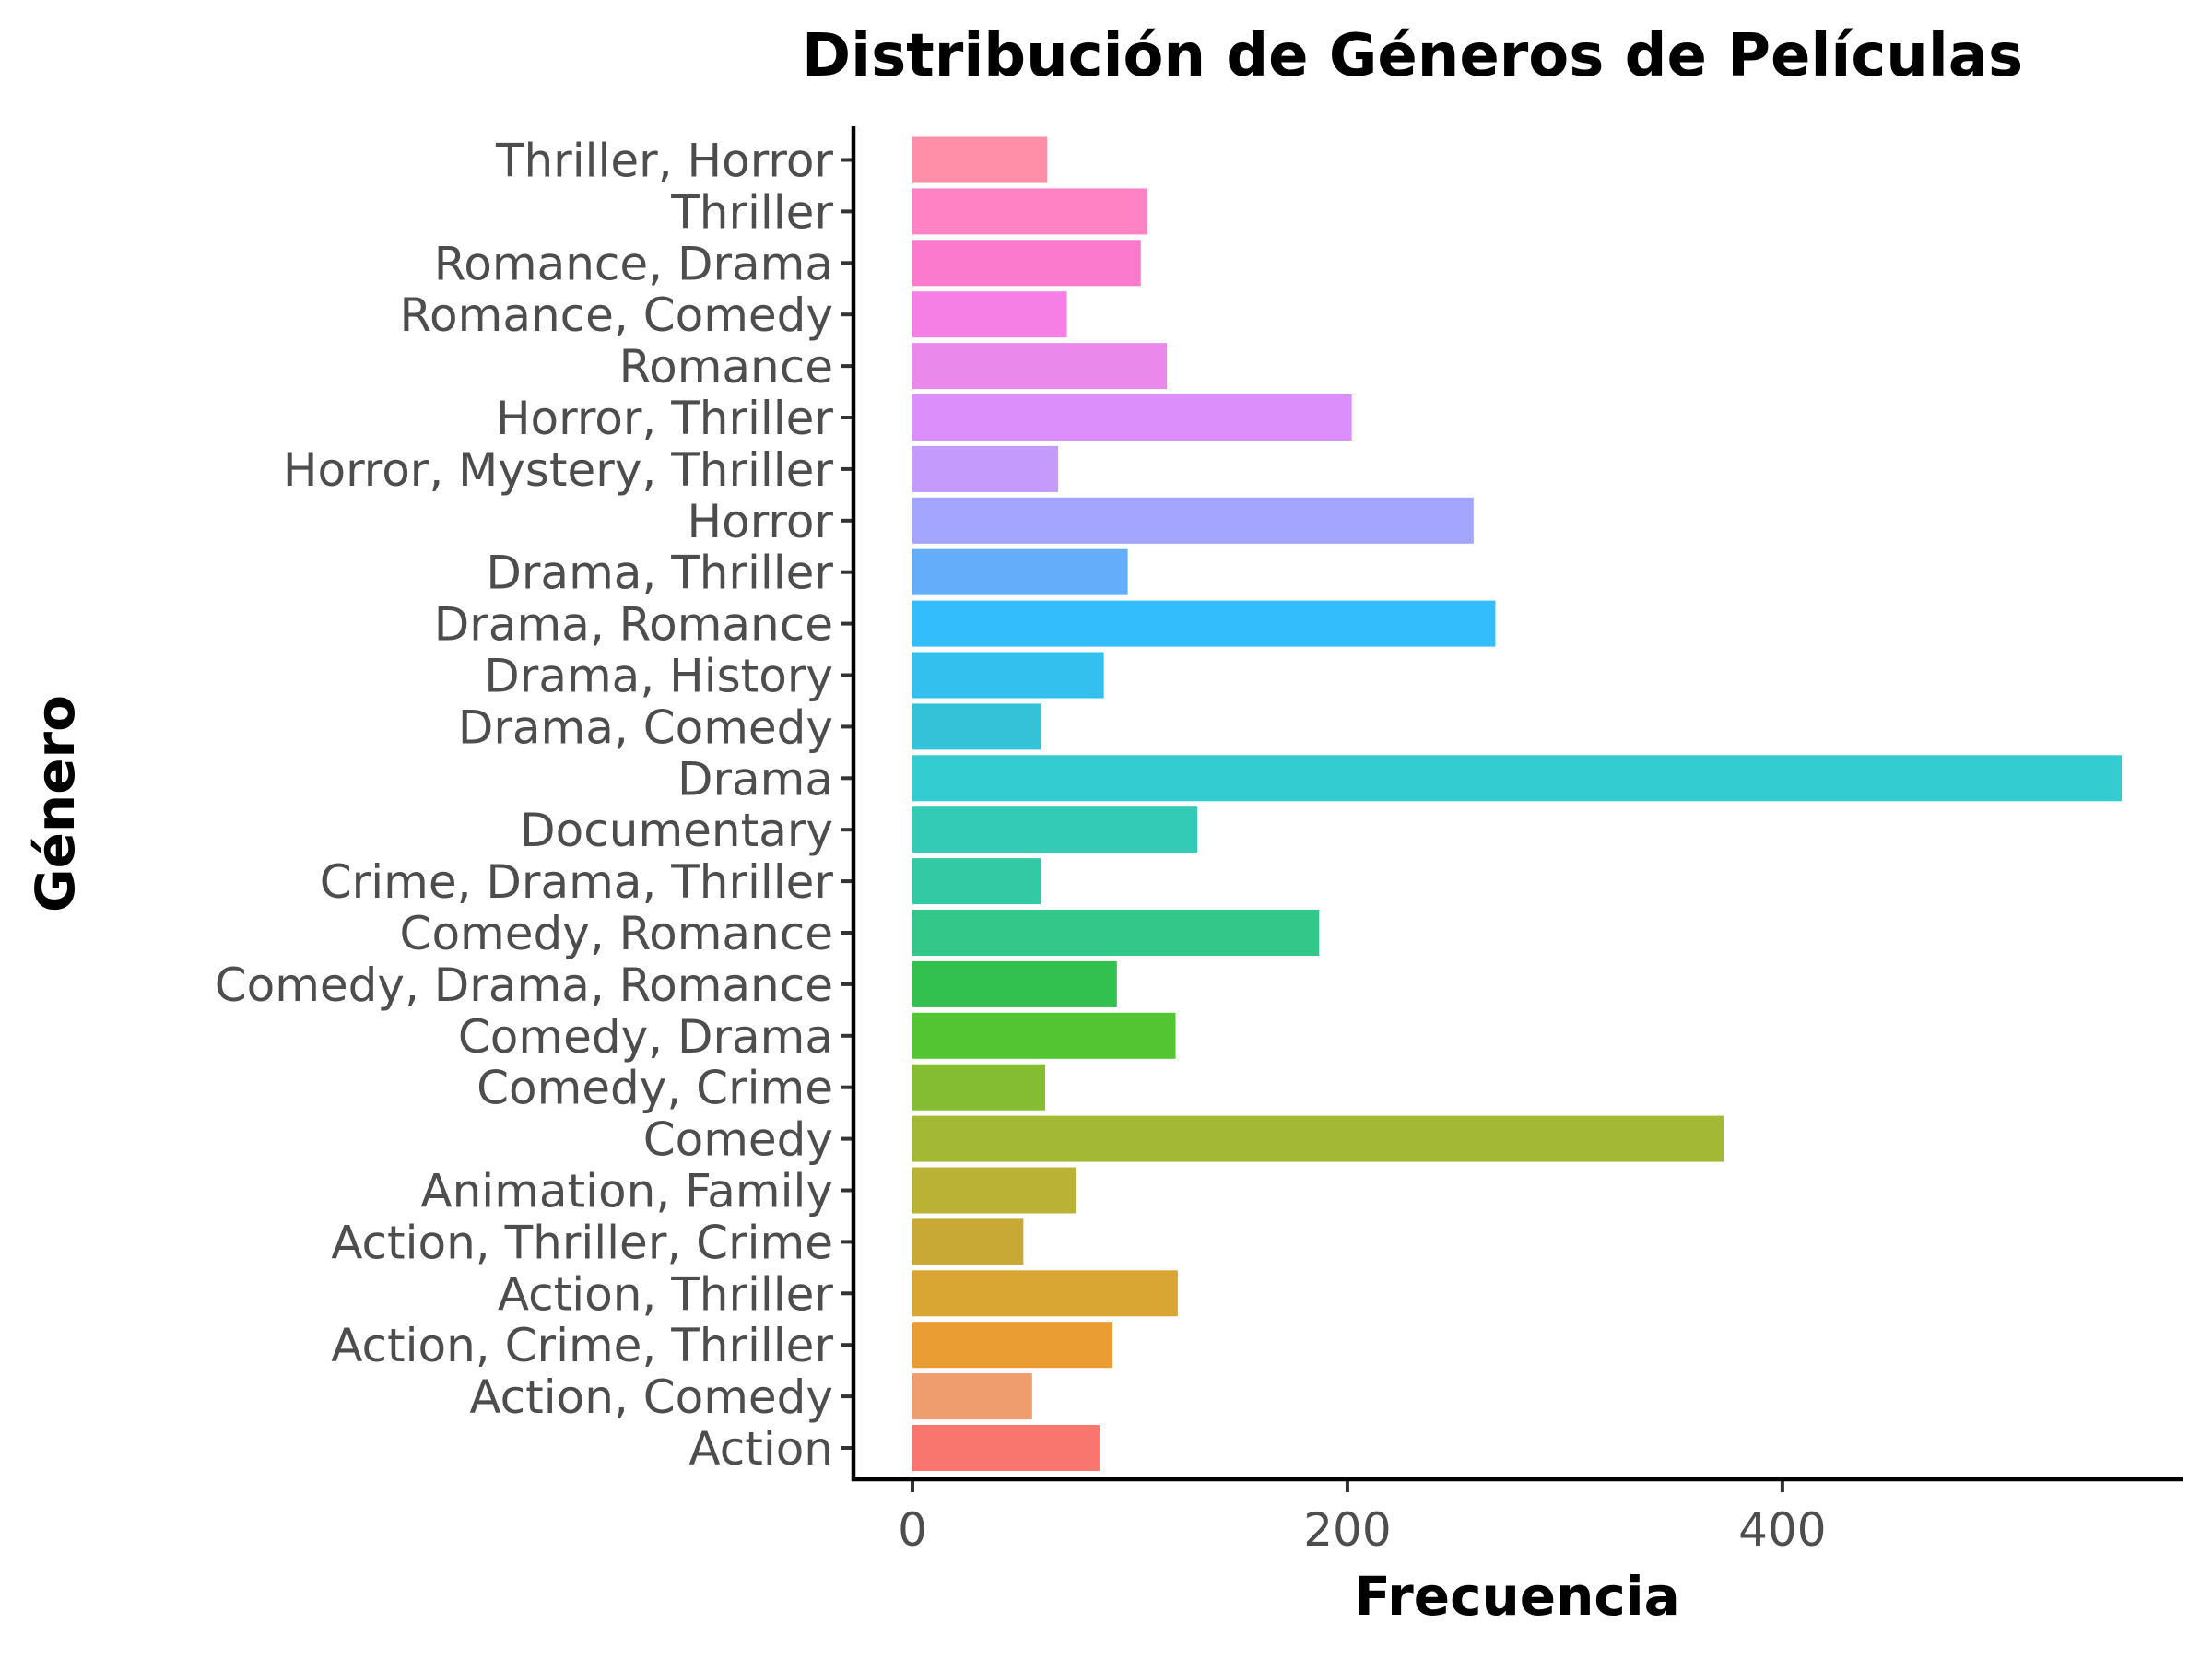 The height and width of the screenshot is (1659, 2212). What do you see at coordinates (582, 1242) in the screenshot?
I see `y-tick-label: Action, Thriller, Crime` at bounding box center [582, 1242].